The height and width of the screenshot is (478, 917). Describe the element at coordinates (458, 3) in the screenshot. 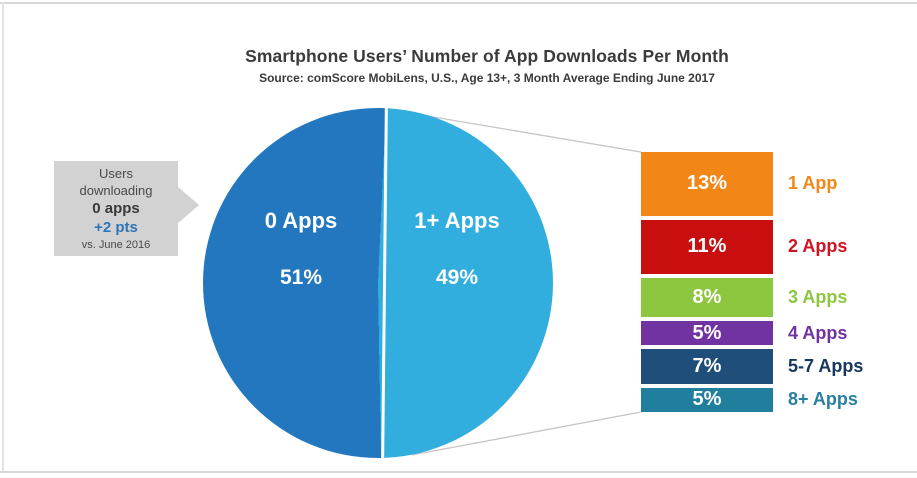

I see `frame-top-border` at that location.